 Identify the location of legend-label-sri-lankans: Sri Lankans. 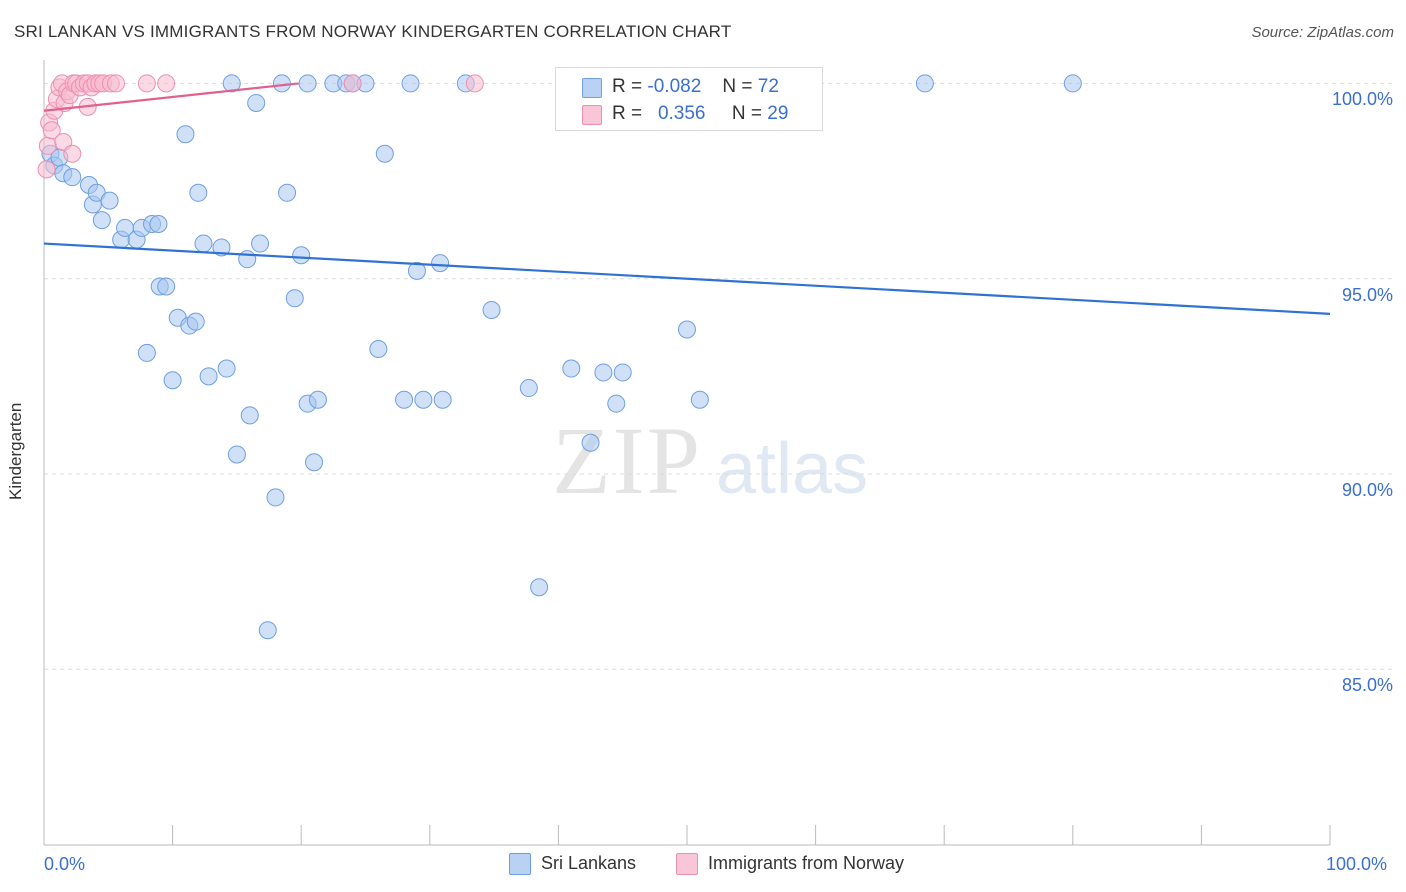
(589, 863).